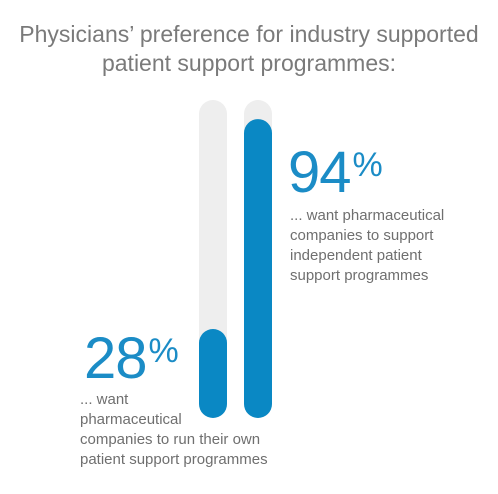 Image resolution: width=498 pixels, height=494 pixels. What do you see at coordinates (116, 358) in the screenshot?
I see `value-label-1-number: 28` at bounding box center [116, 358].